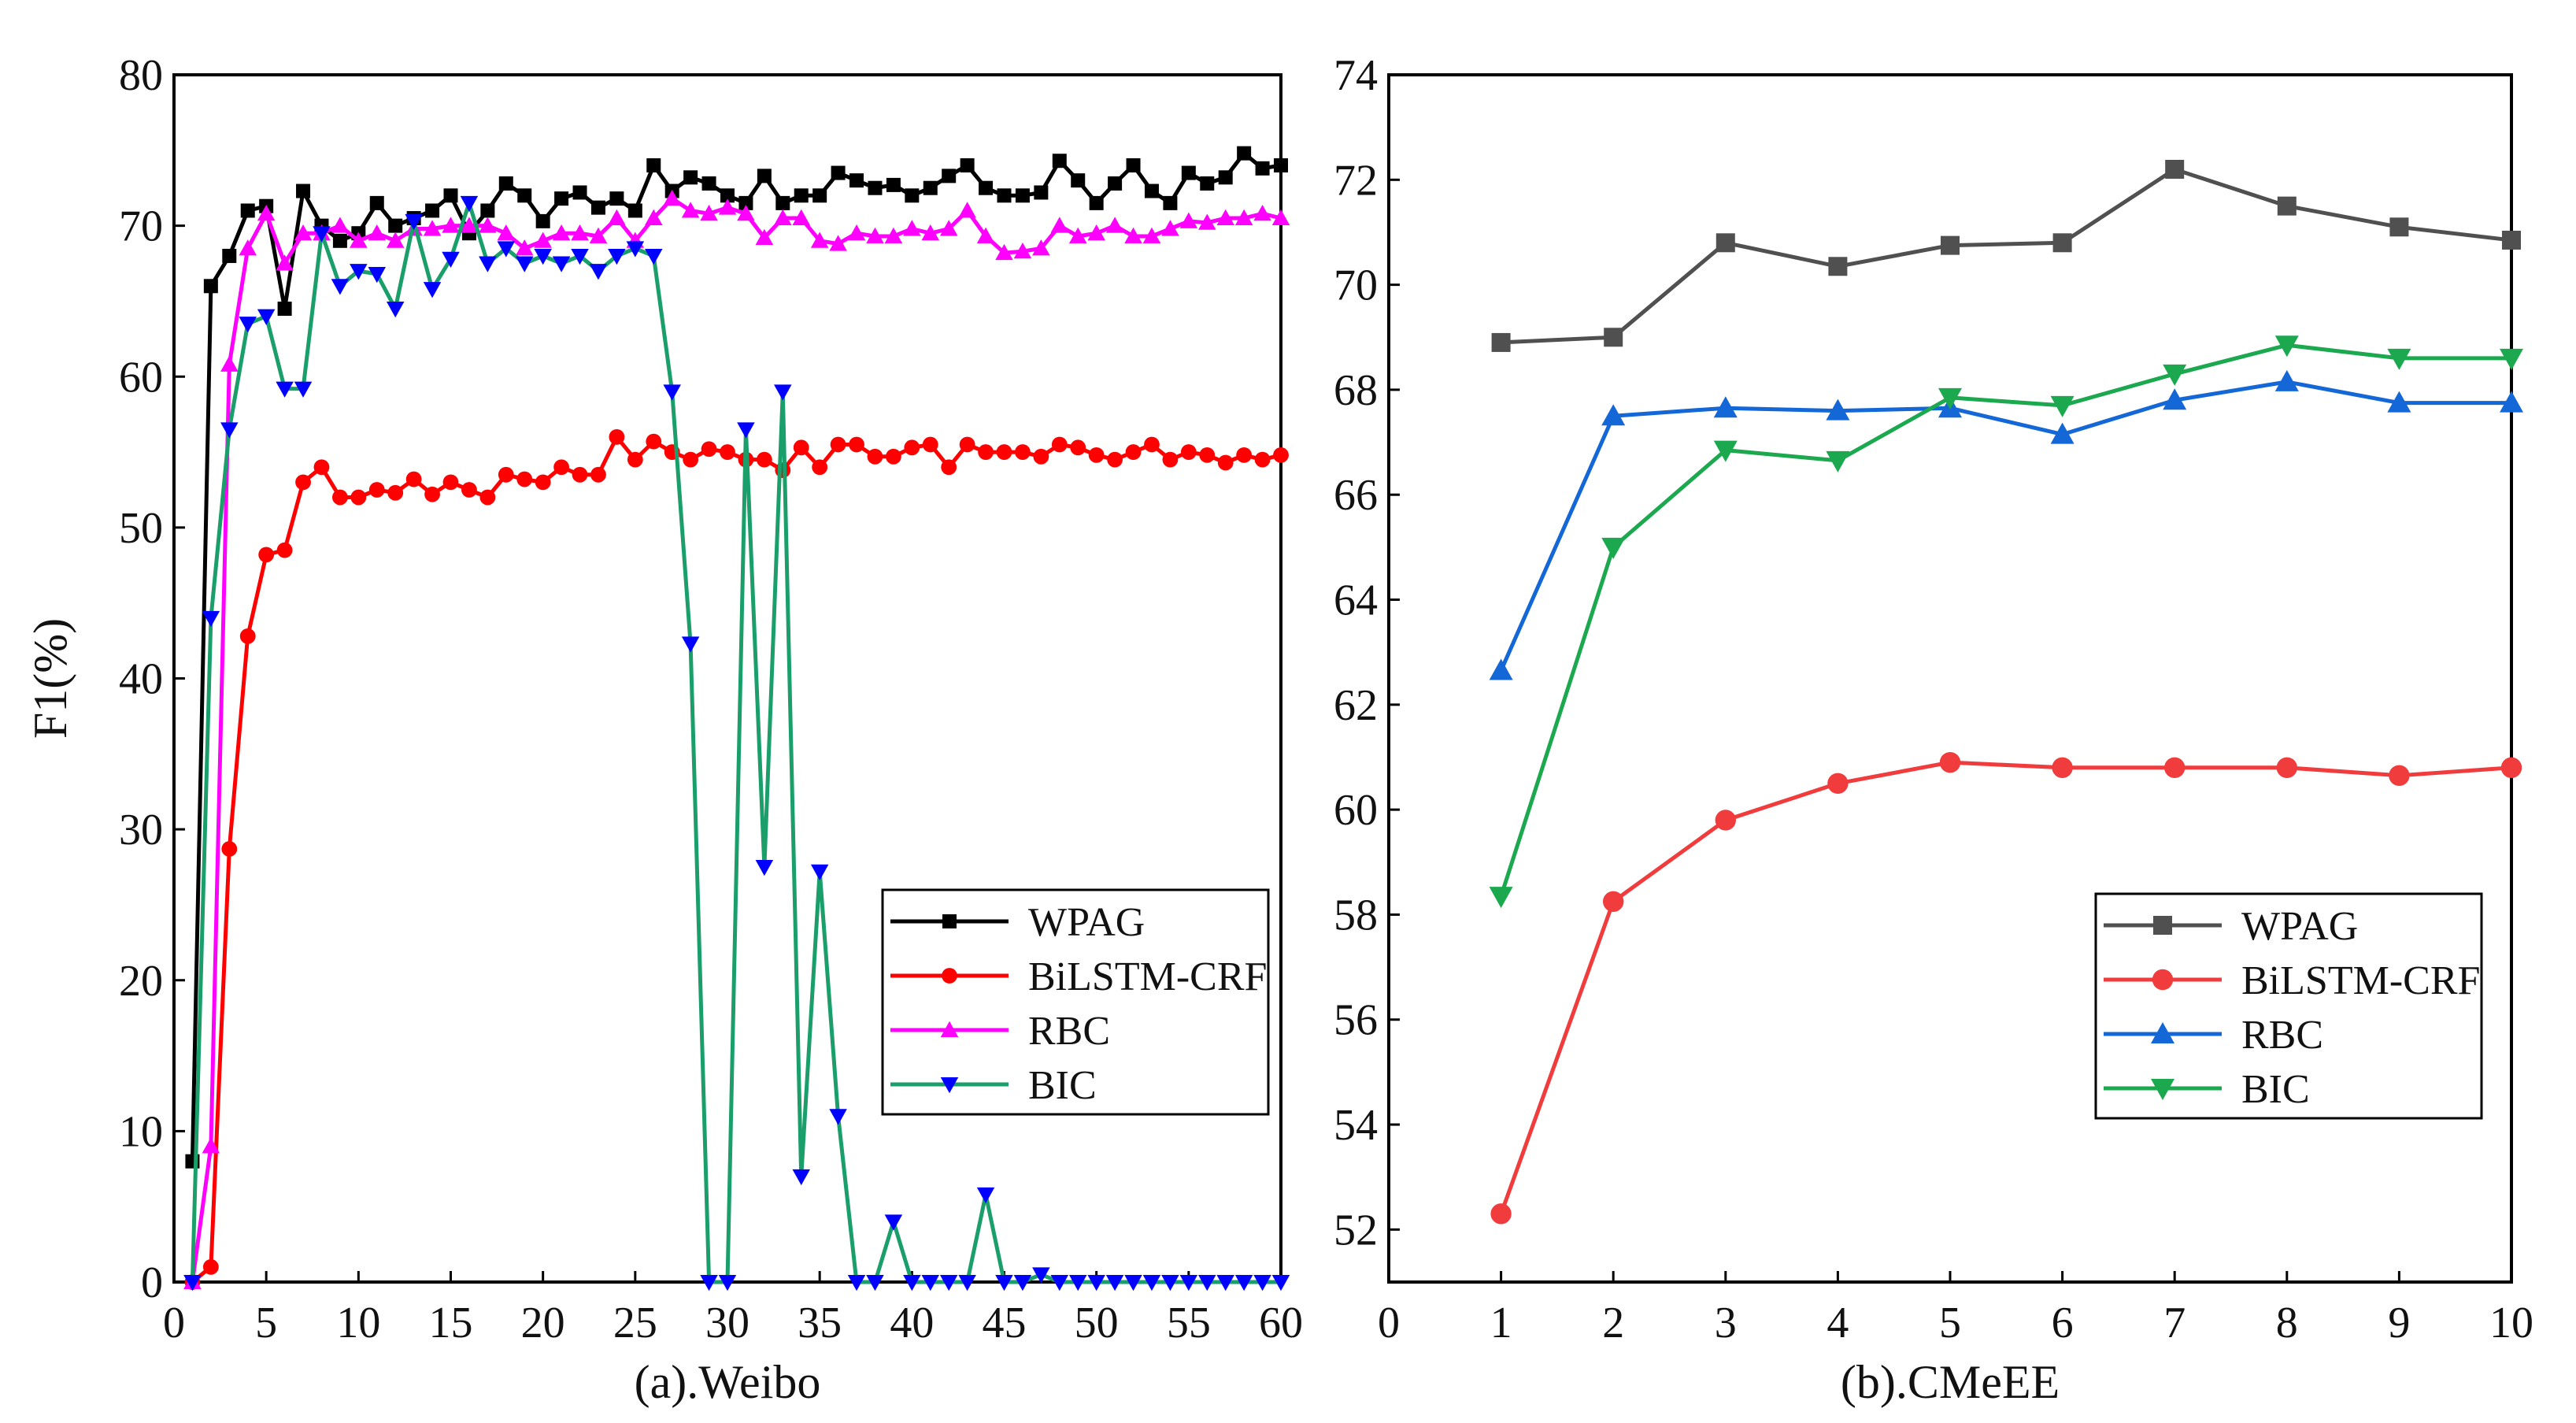  I want to click on panel-cmeee-x-tick-label: 9, so click(2399, 1323).